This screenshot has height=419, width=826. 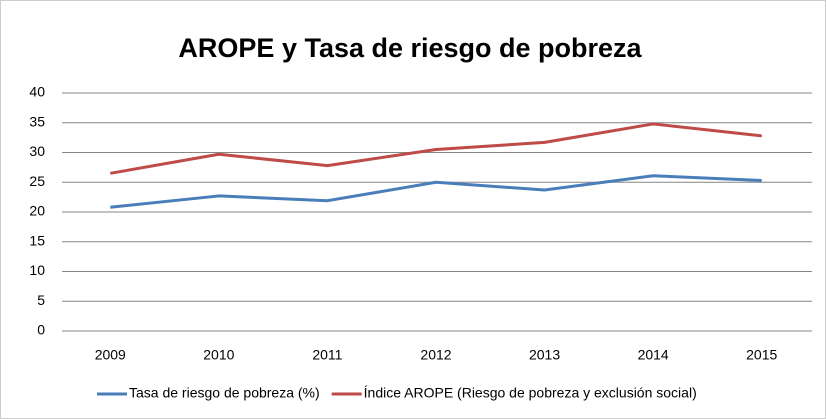 What do you see at coordinates (37, 92) in the screenshot?
I see `y-tick-label: 40` at bounding box center [37, 92].